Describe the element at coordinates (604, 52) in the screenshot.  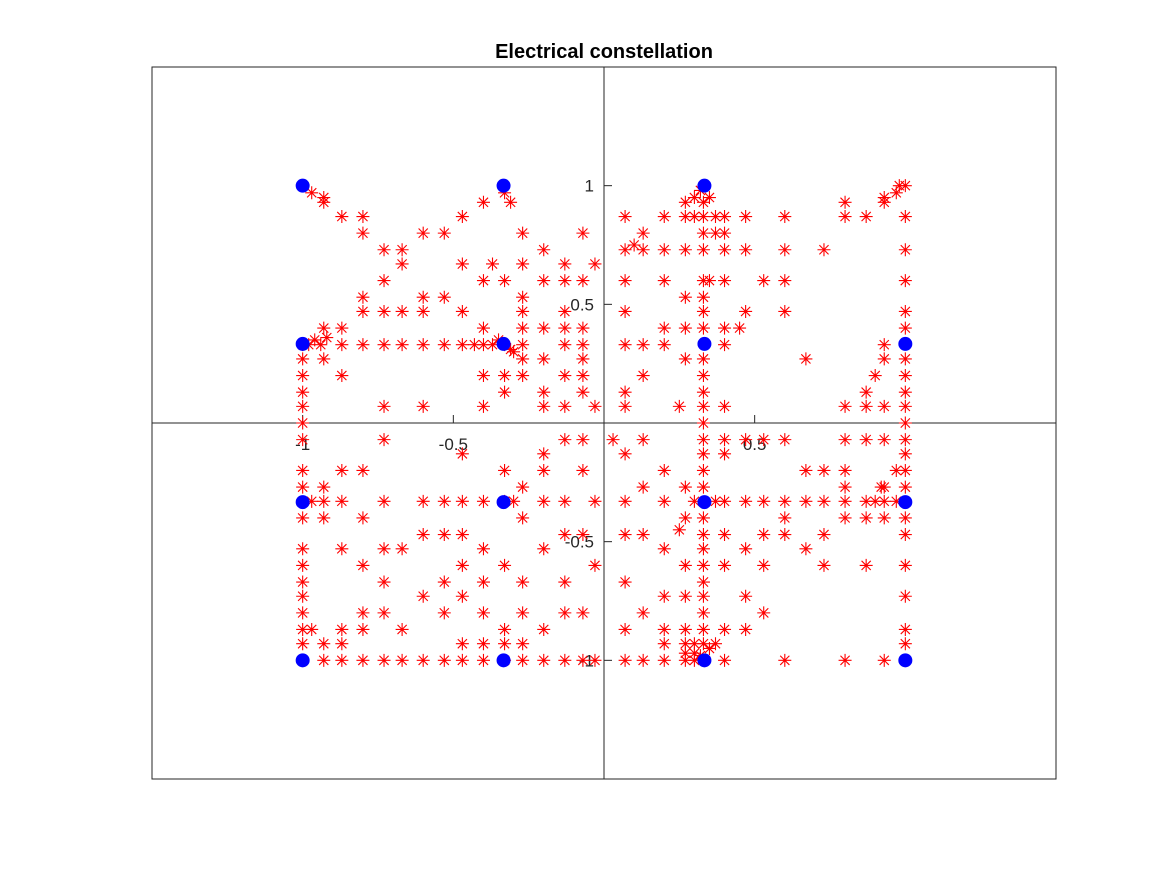
I see `chart-title: Electrical constellation` at that location.